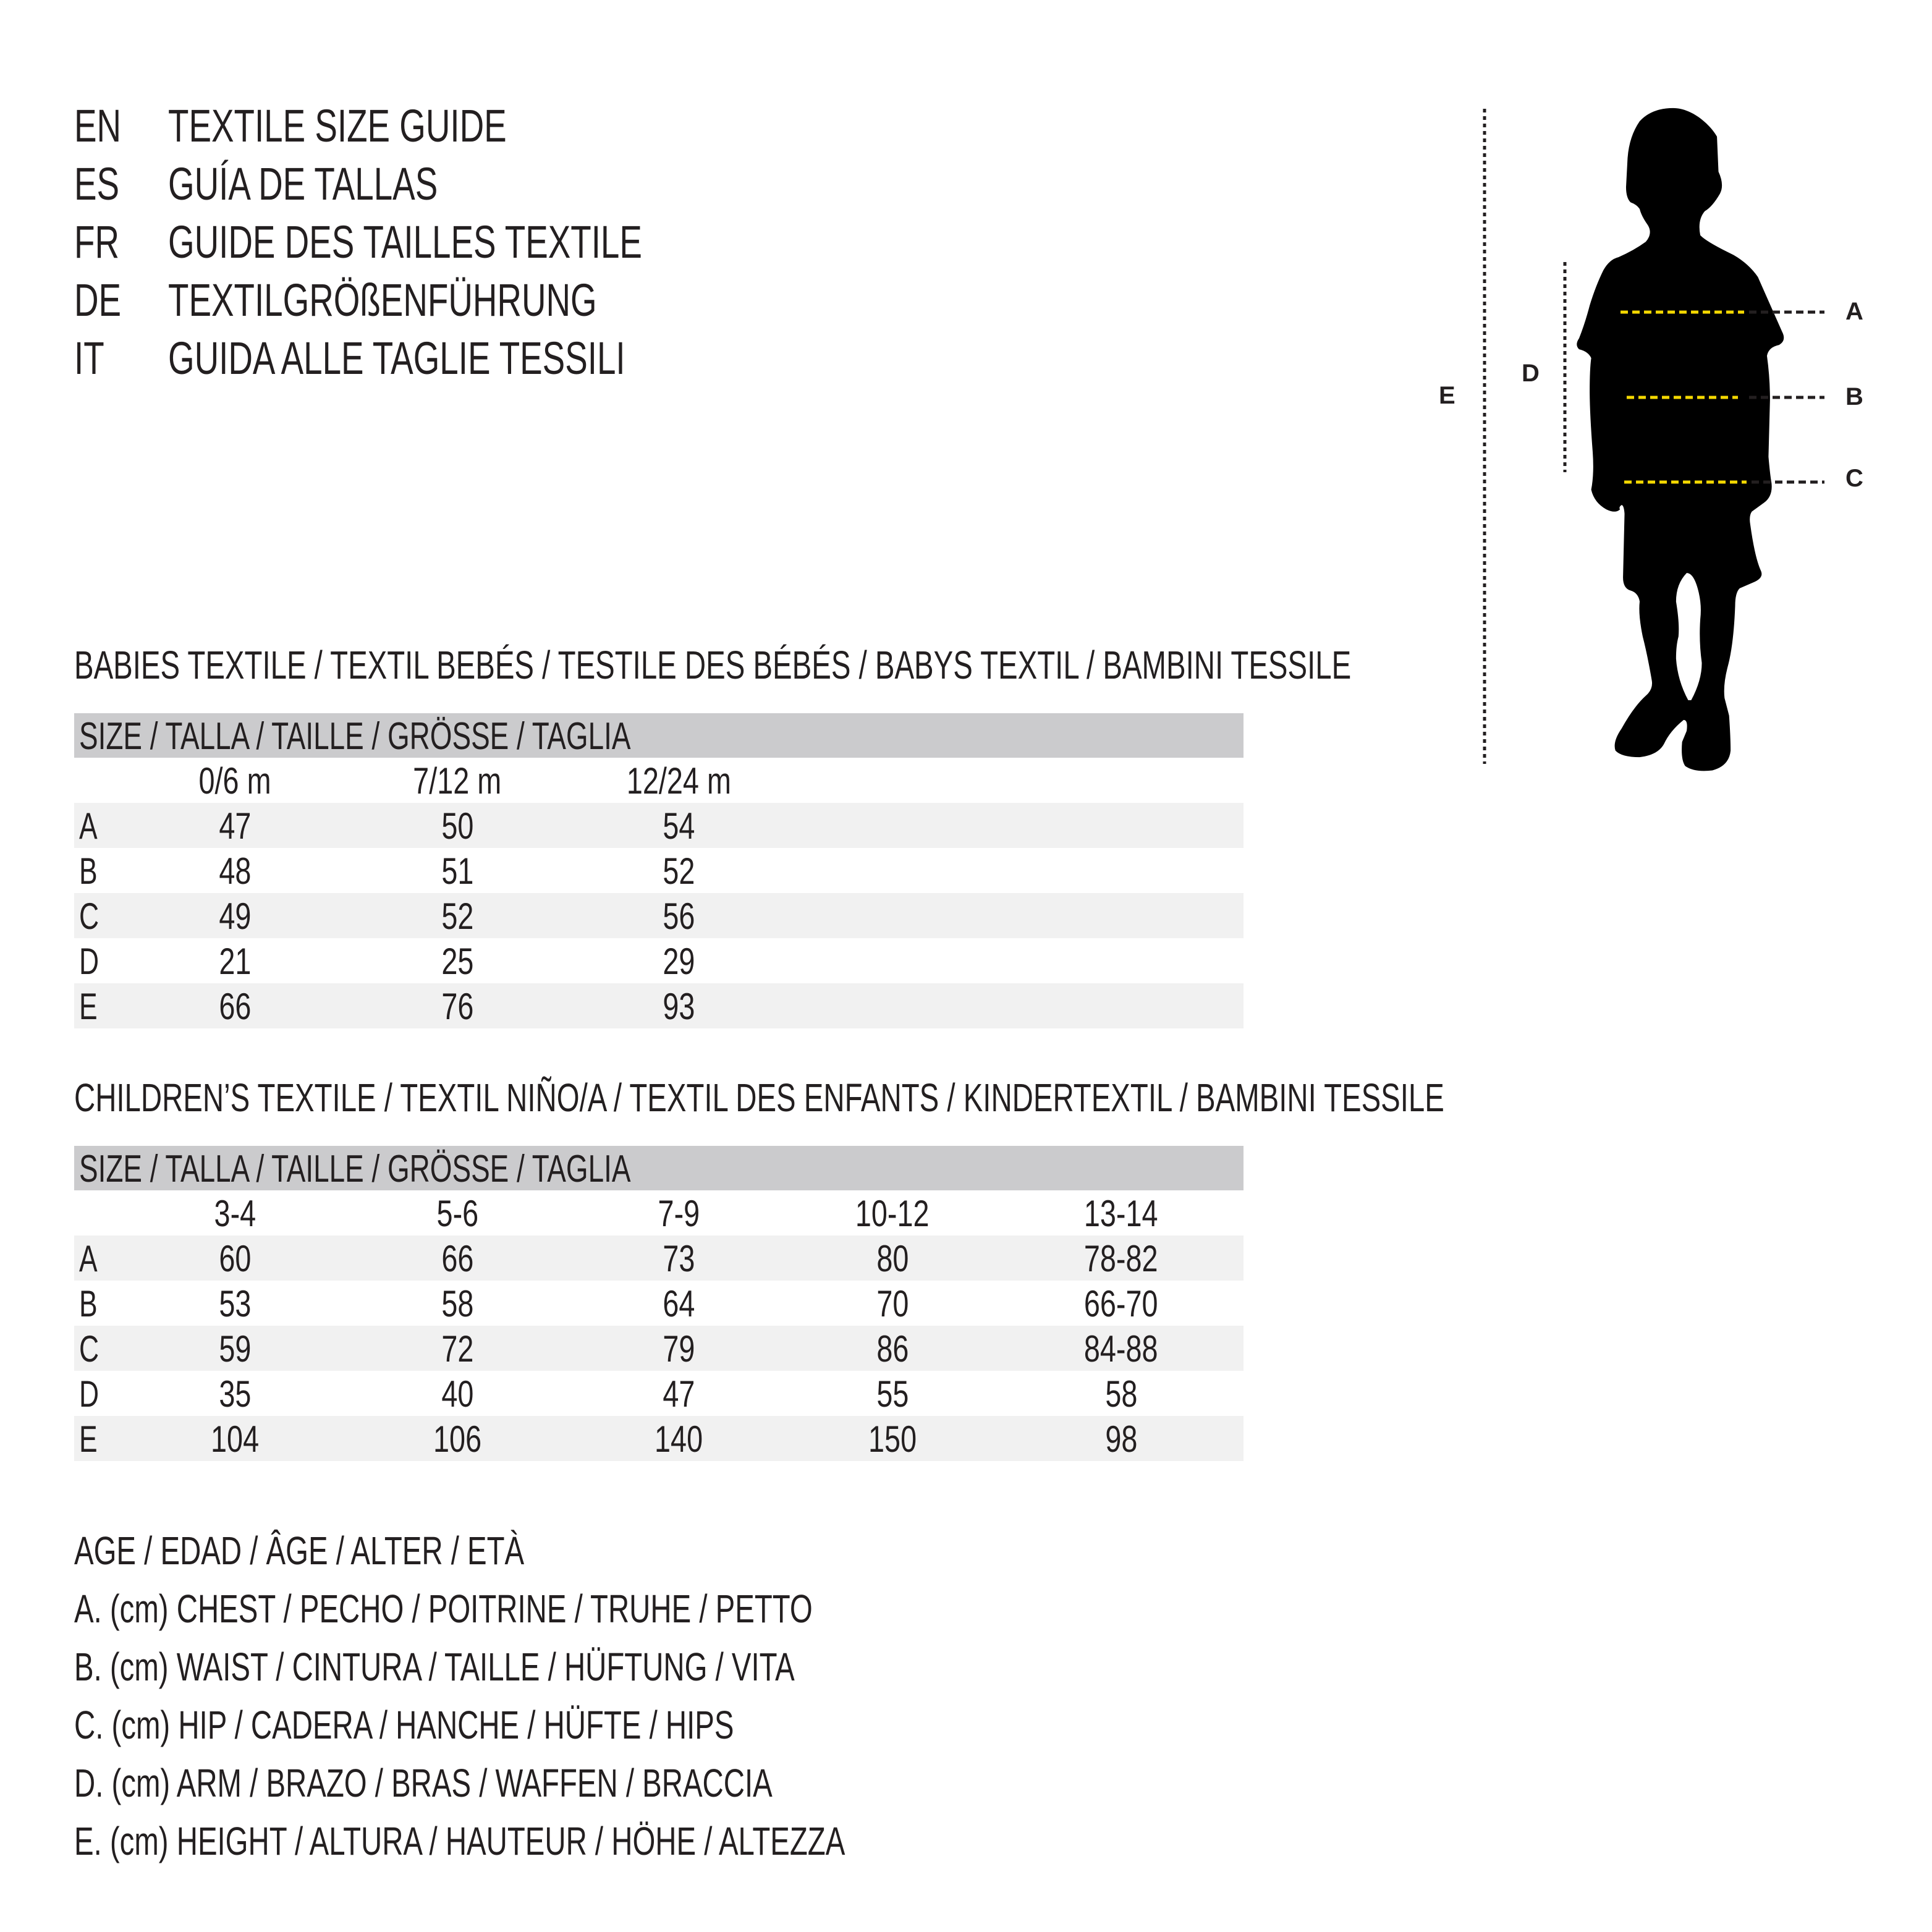 The width and height of the screenshot is (1932, 1932). I want to click on table-row: A 47 50 54, so click(659, 825).